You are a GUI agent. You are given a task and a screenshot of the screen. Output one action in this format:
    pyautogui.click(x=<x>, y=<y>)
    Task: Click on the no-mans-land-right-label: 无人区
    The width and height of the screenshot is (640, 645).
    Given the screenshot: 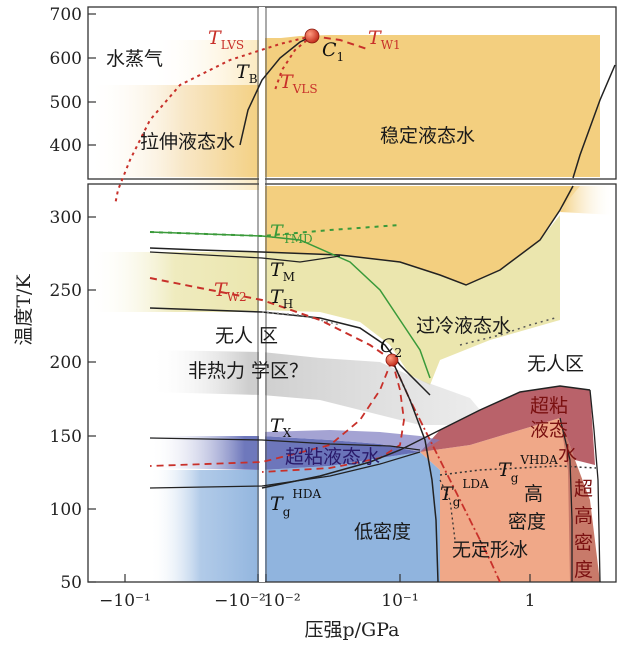 What is the action you would take?
    pyautogui.click(x=555, y=364)
    